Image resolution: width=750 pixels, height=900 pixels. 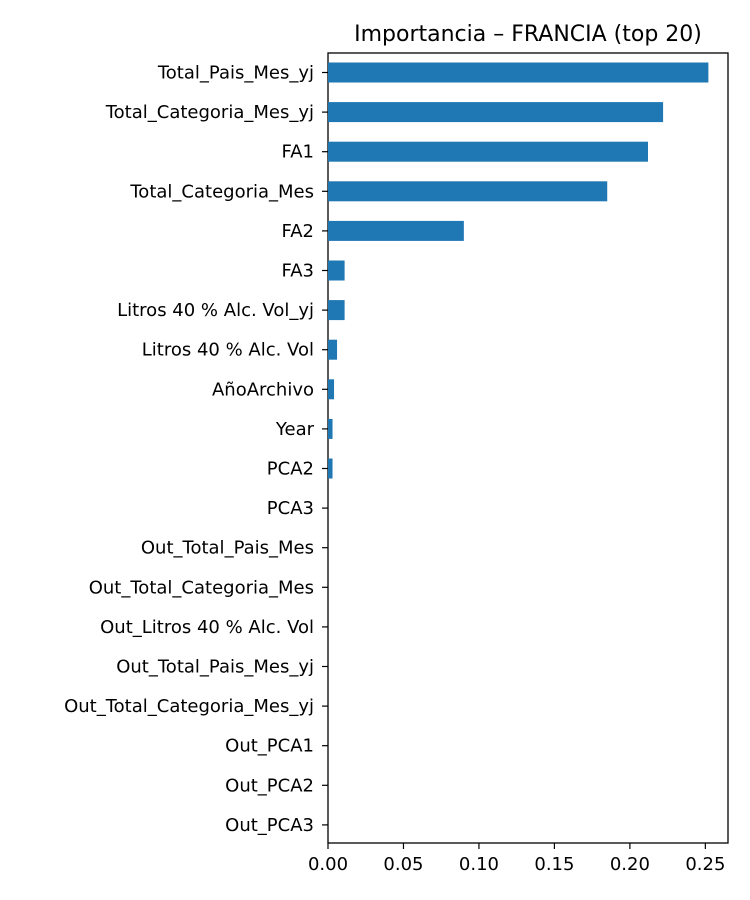 I want to click on y-tick-label: Out_PCA1, so click(x=269, y=746).